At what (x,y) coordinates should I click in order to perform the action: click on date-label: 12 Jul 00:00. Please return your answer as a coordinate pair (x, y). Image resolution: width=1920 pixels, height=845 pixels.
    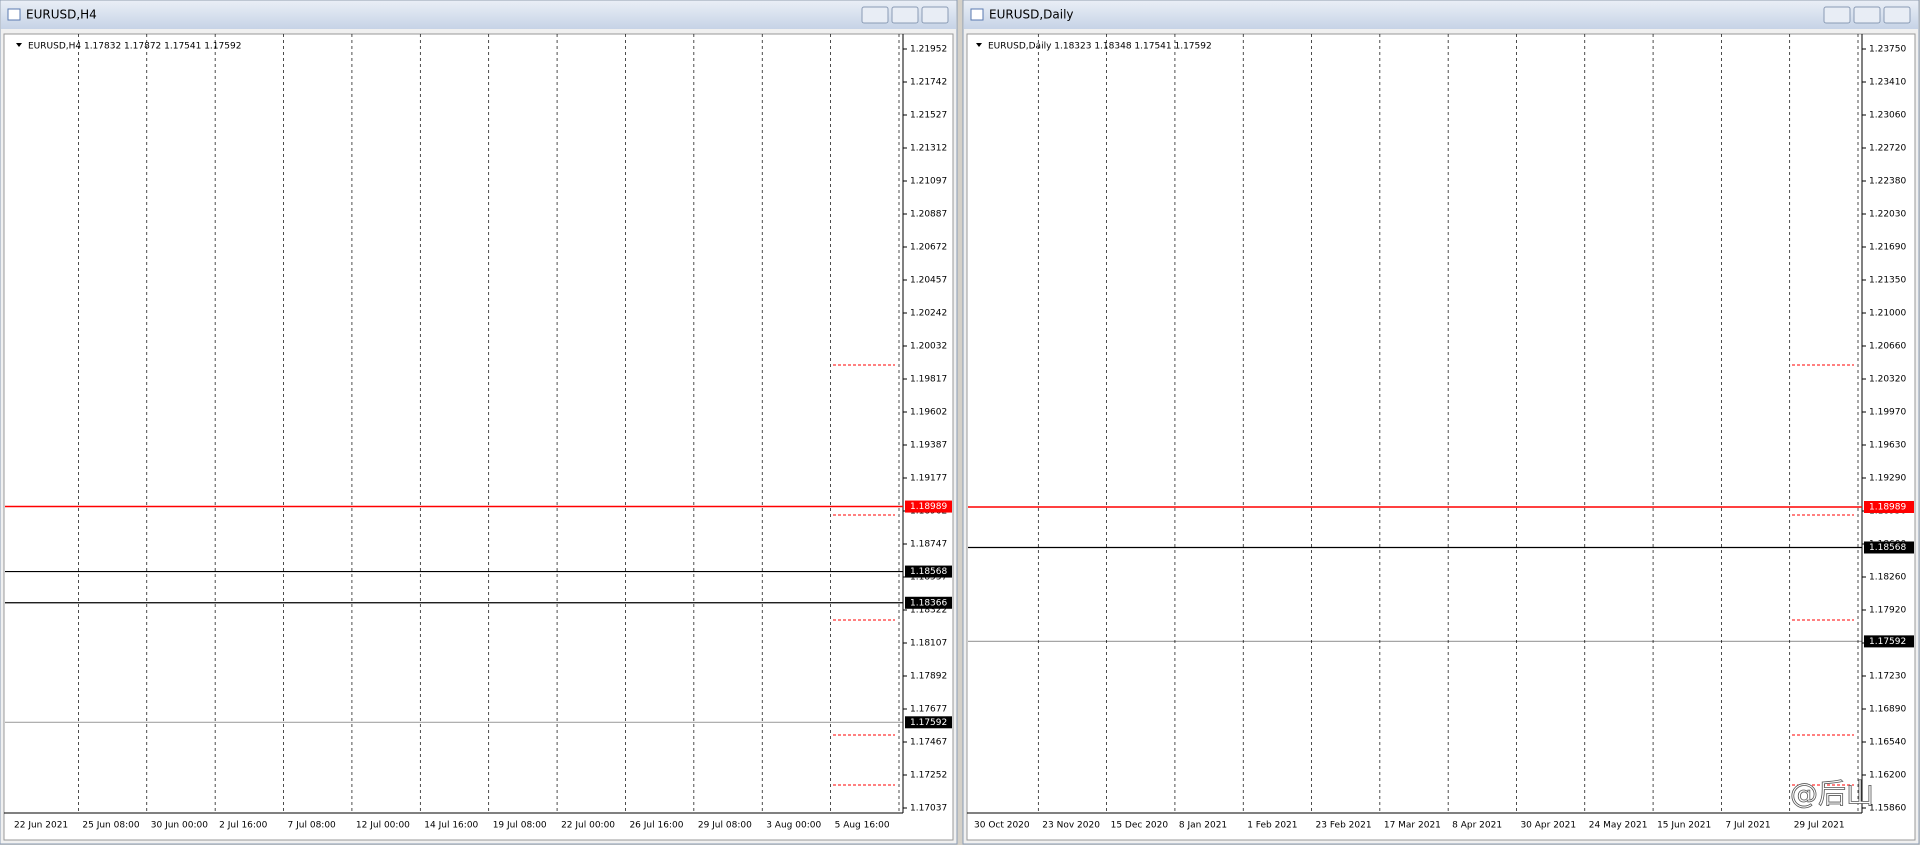
    Looking at the image, I should click on (383, 826).